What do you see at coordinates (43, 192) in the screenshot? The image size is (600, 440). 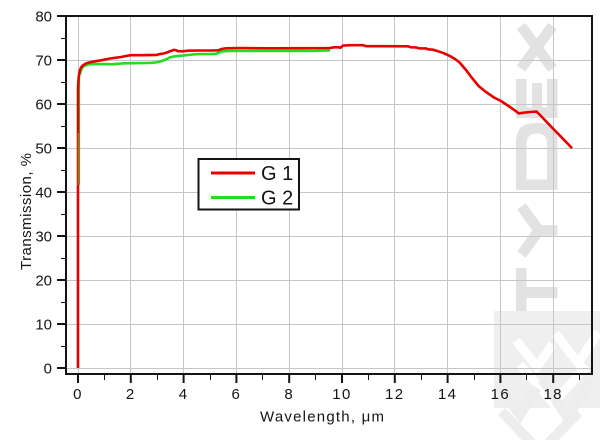 I see `svg-text: 40` at bounding box center [43, 192].